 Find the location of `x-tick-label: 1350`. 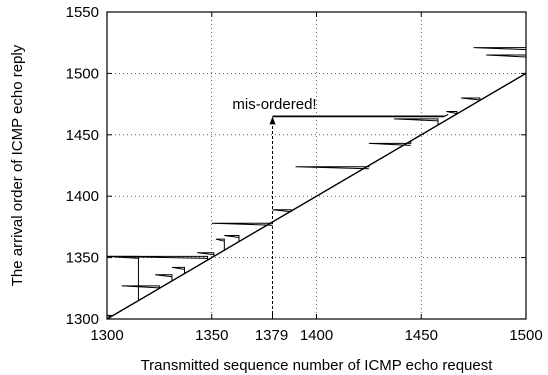

x-tick-label: 1350 is located at coordinates (211, 335).